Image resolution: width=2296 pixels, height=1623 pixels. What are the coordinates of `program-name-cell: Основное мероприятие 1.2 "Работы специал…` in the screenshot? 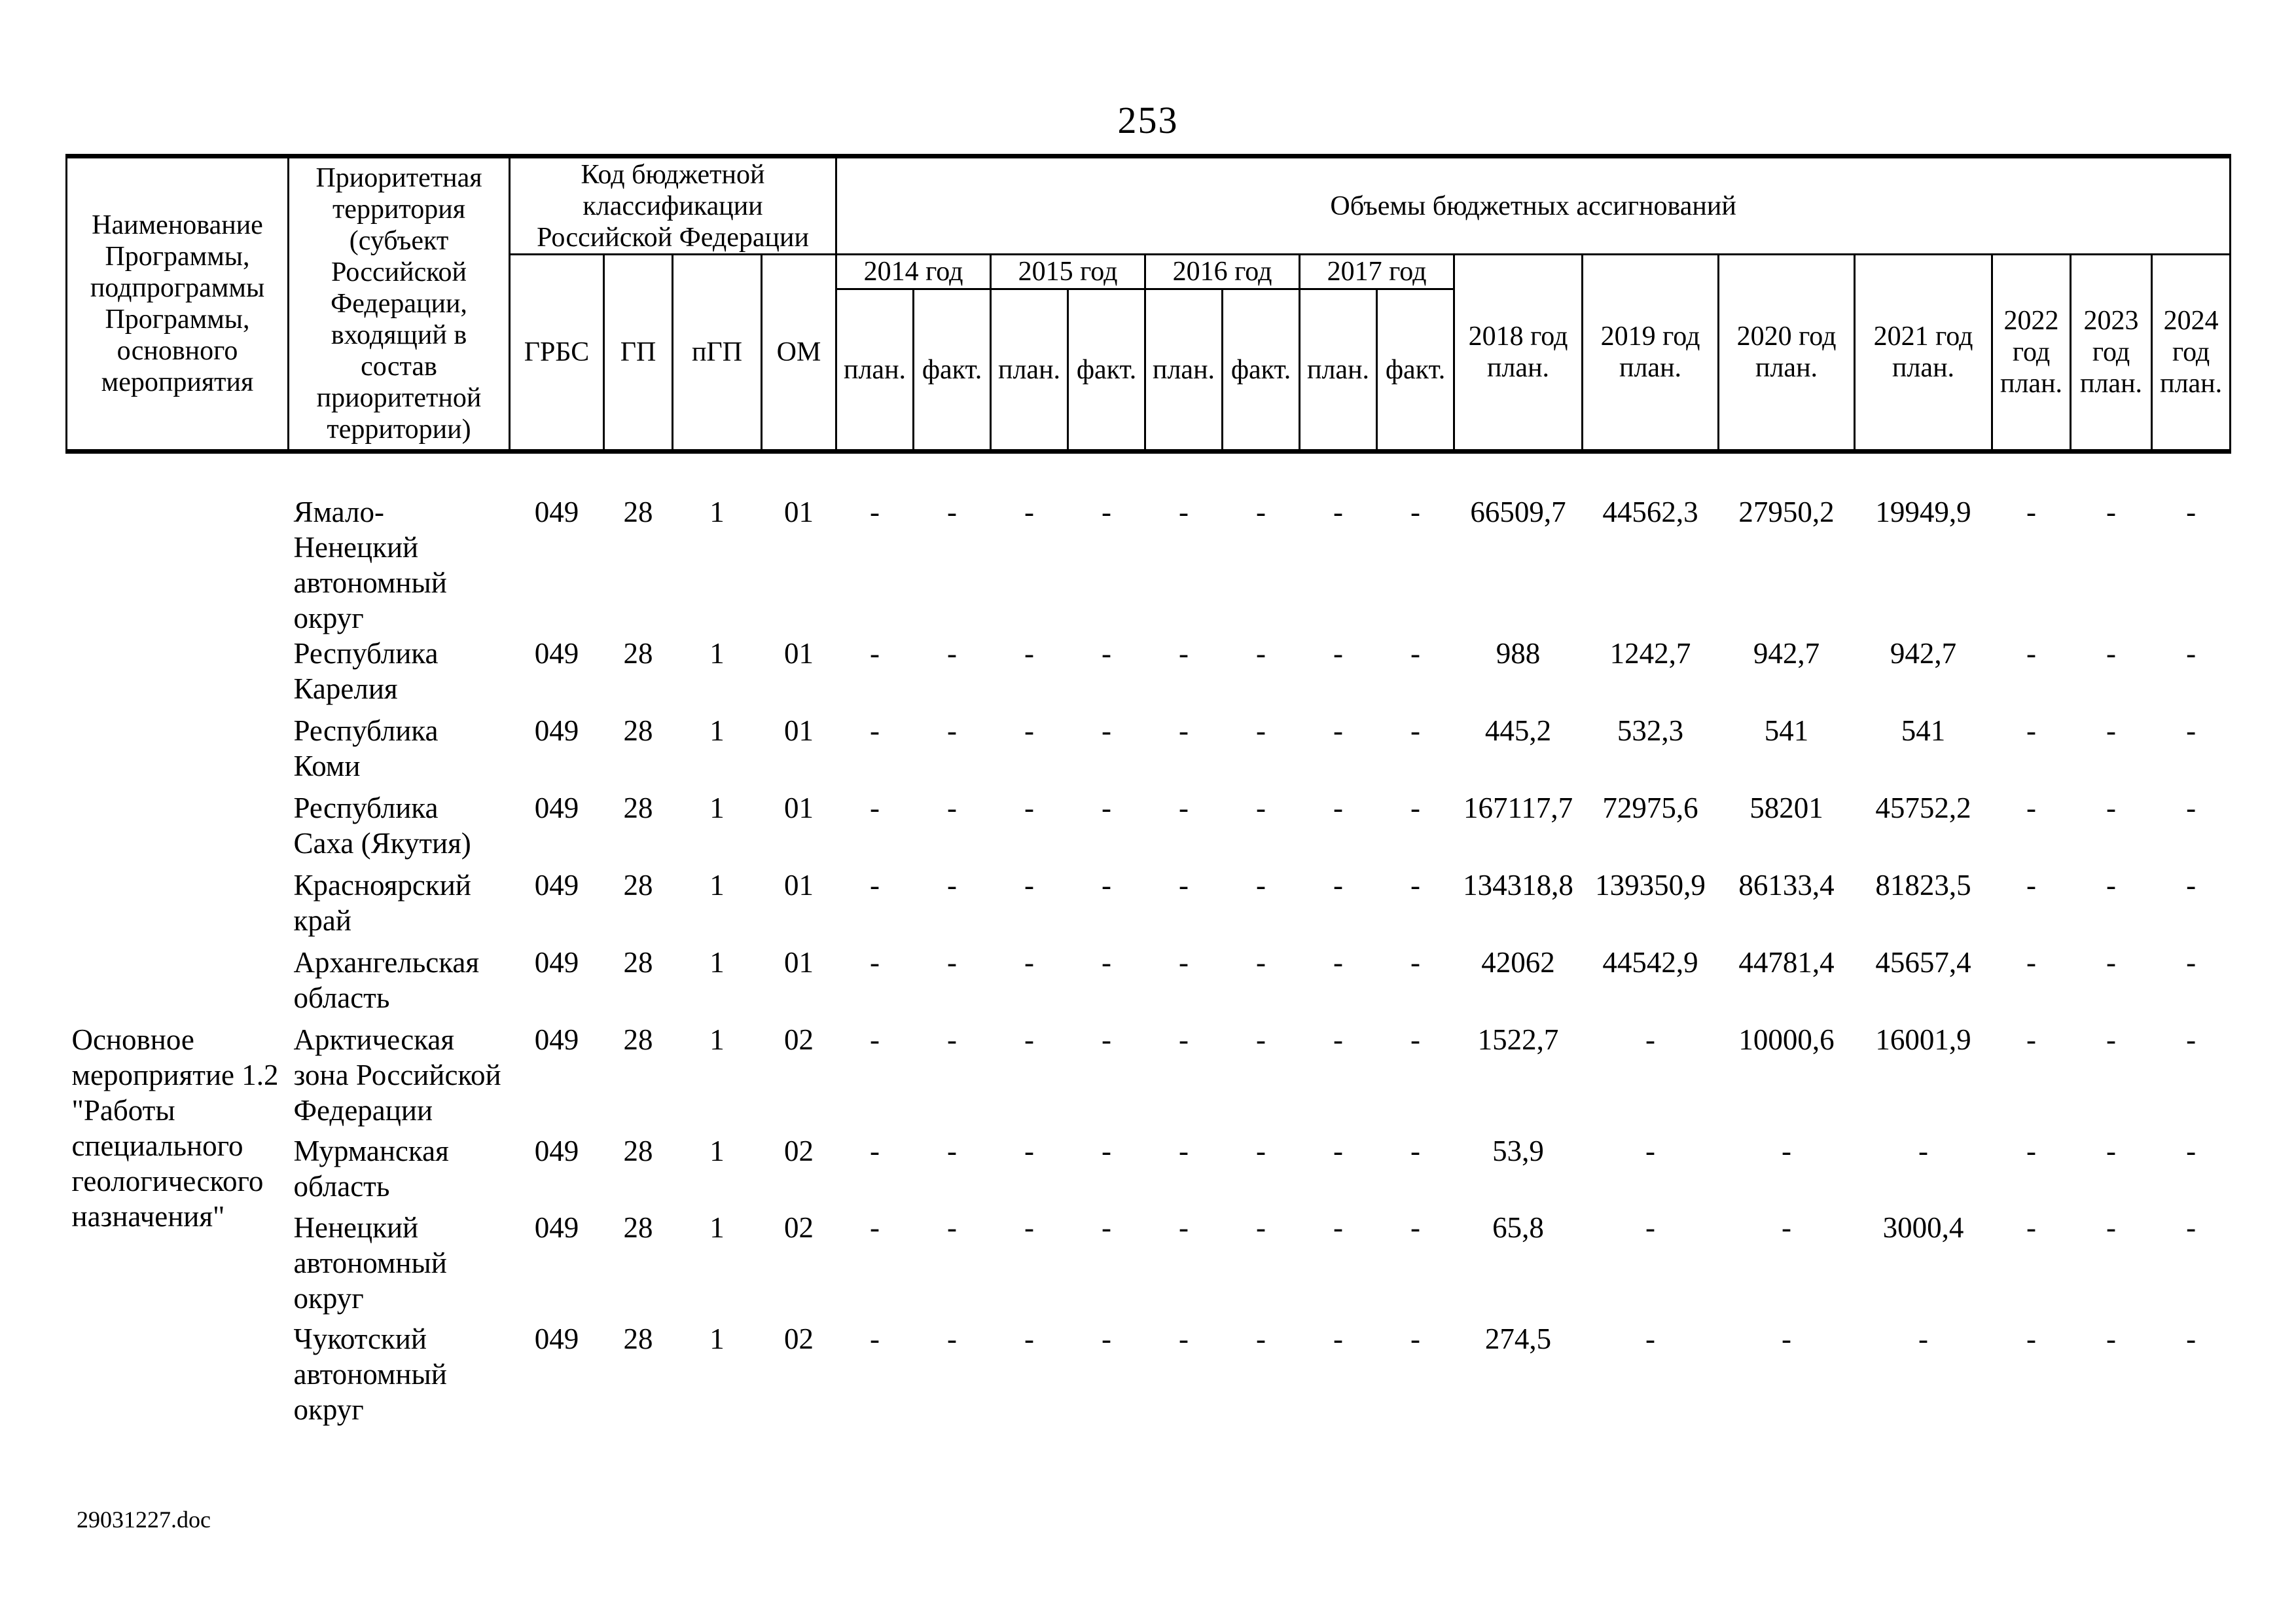 It's located at (175, 1128).